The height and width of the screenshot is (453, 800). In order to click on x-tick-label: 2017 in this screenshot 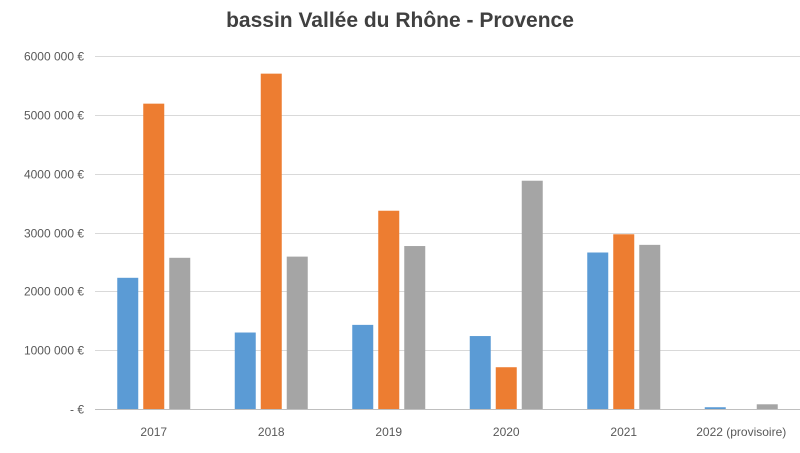, I will do `click(153, 432)`.